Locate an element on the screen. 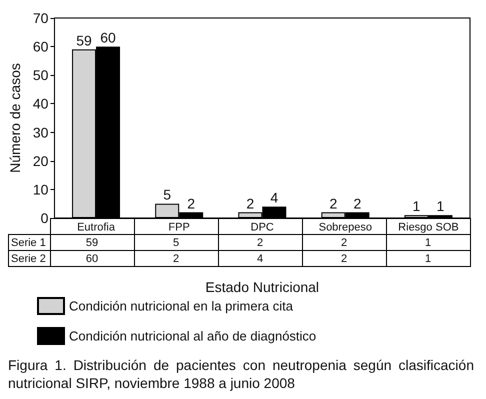 The image size is (486, 399). text: Serie 2 is located at coordinates (29, 258).